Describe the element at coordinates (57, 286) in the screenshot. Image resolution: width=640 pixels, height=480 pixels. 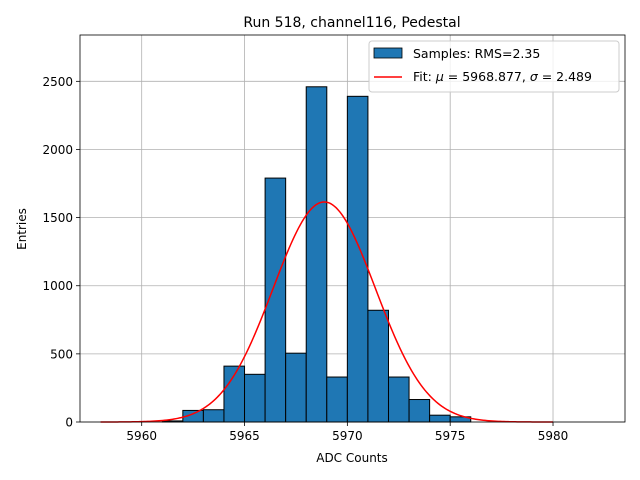
I see `y-tick-label: 1000` at that location.